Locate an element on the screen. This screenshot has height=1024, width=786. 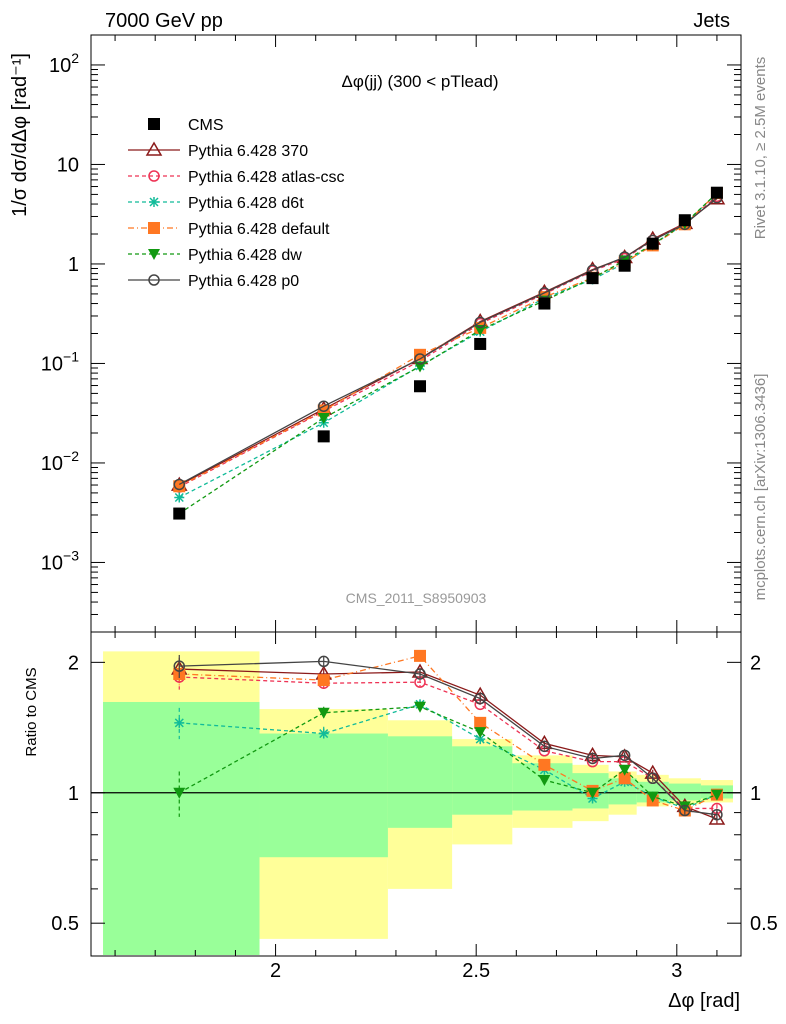
legend-entry: Pythia 6.428 dw is located at coordinates (215, 255).